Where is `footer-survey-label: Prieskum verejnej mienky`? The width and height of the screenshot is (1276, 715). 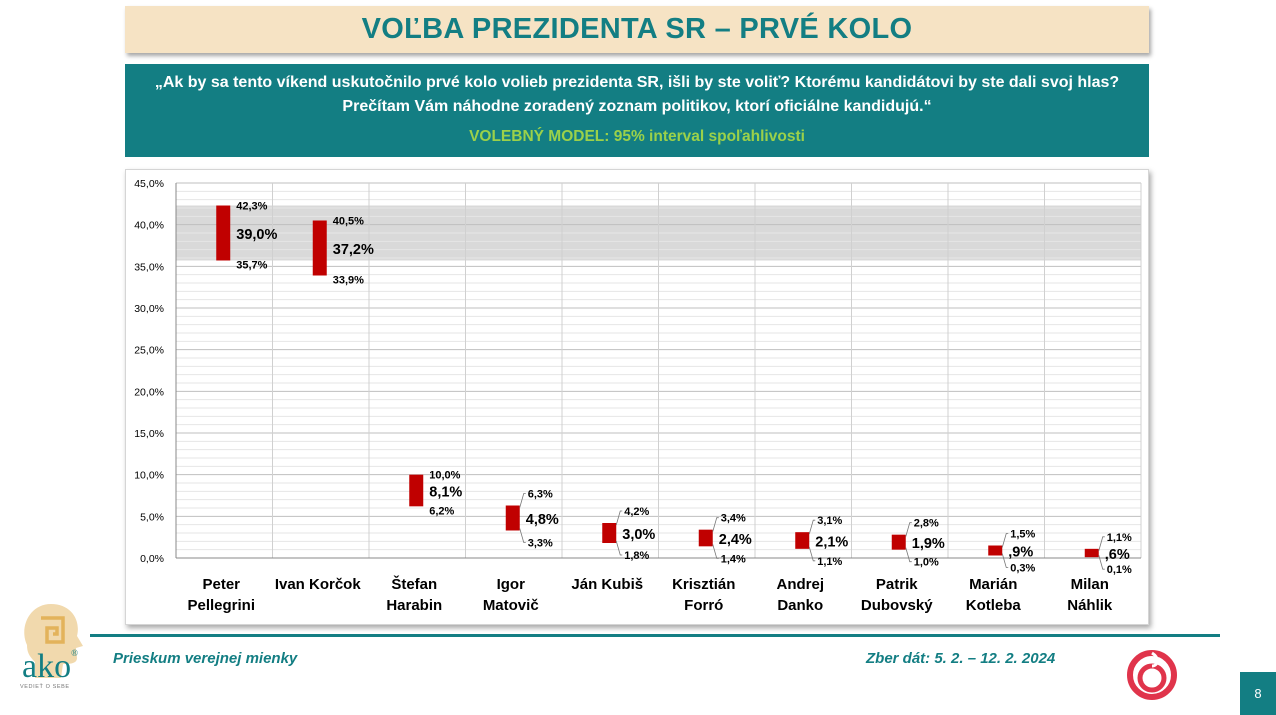
footer-survey-label: Prieskum verejnej mienky is located at coordinates (205, 658).